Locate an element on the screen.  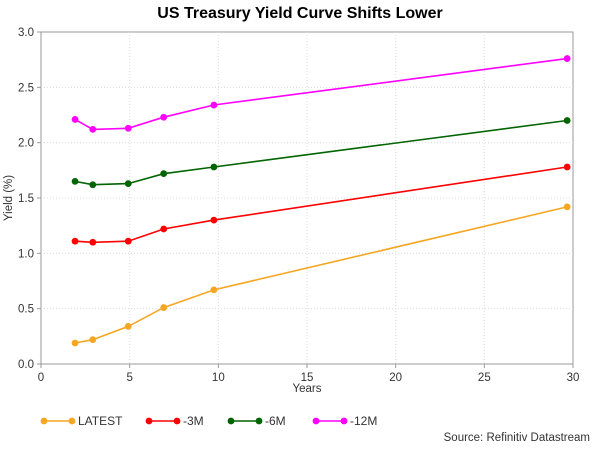
x-tick-label: 15 is located at coordinates (307, 378).